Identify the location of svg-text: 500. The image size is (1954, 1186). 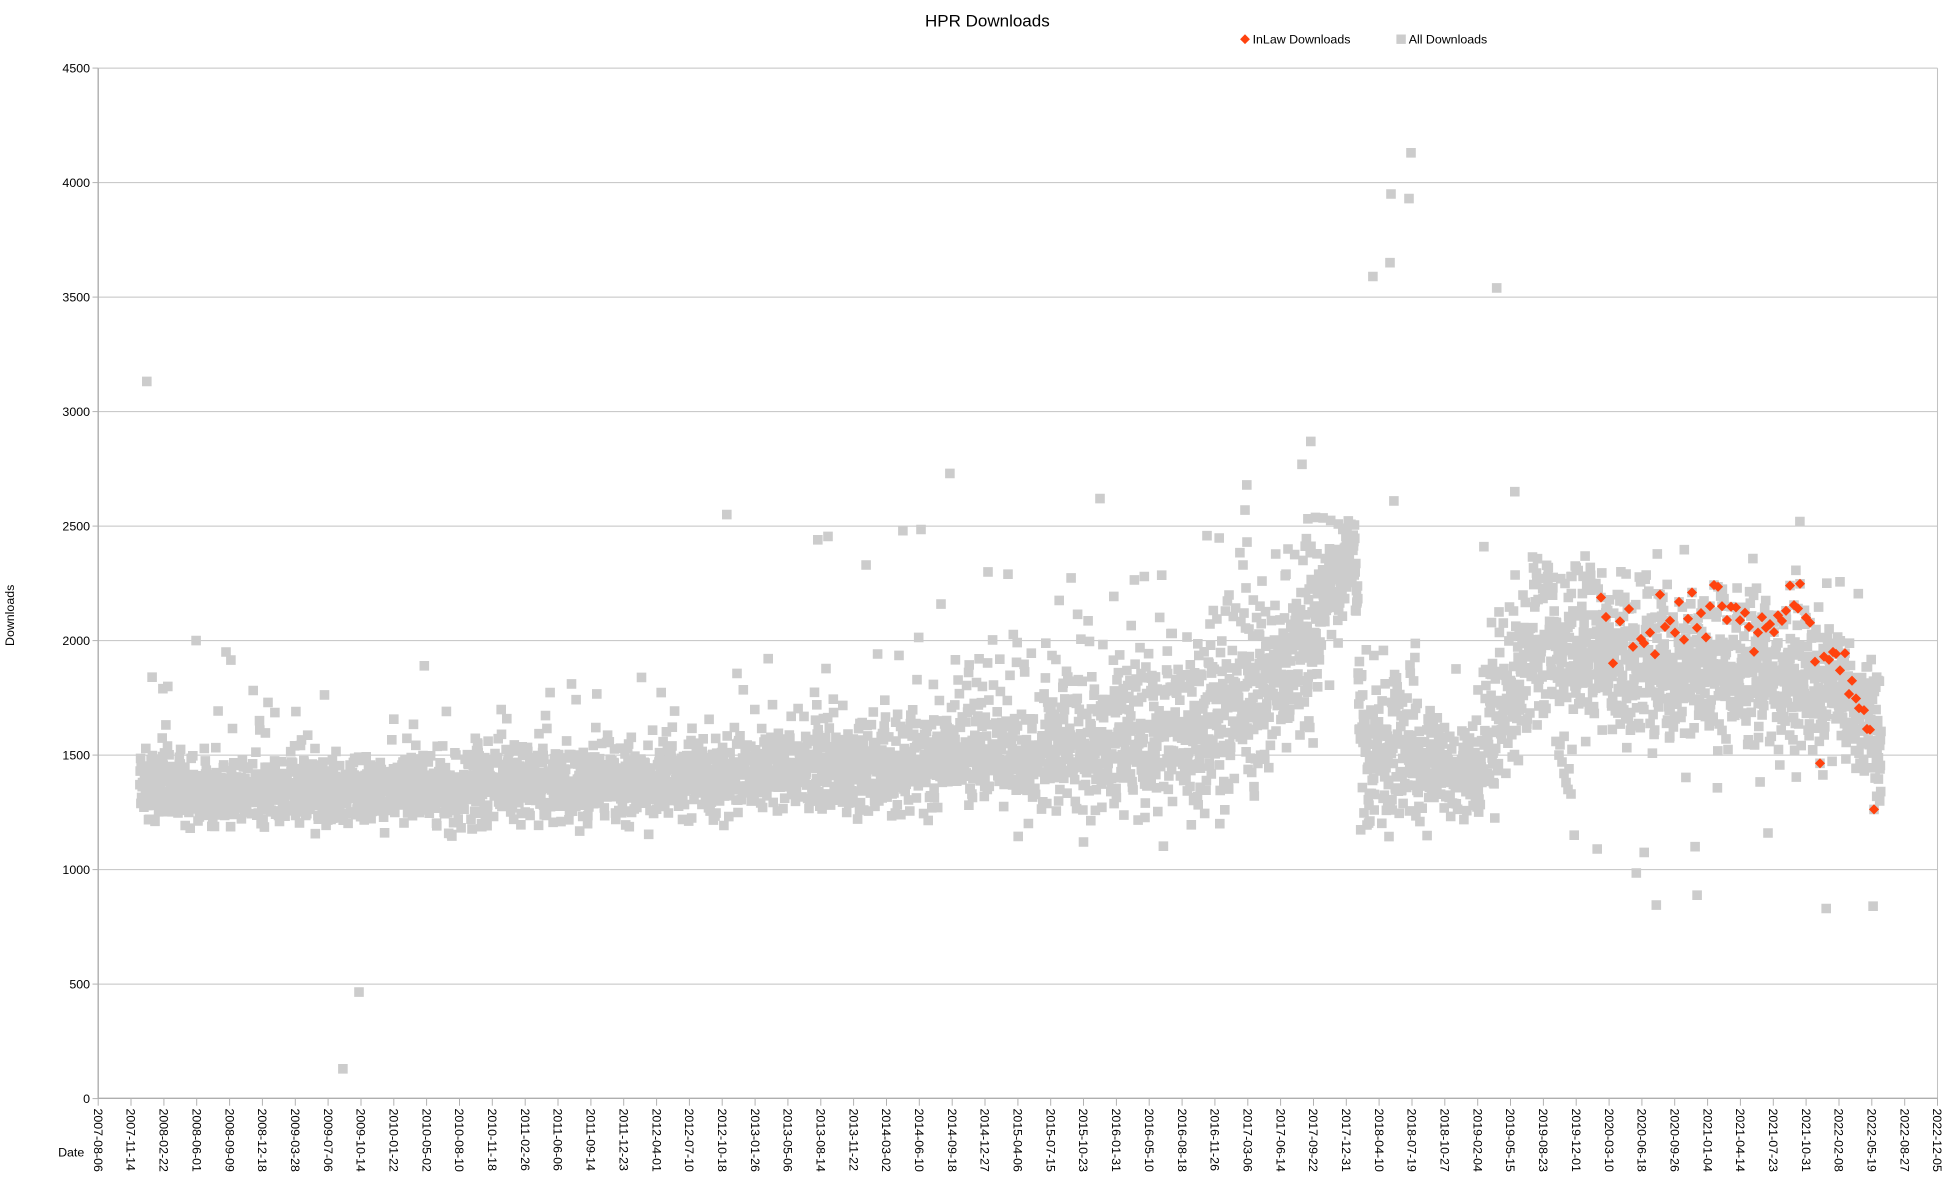
(79, 984).